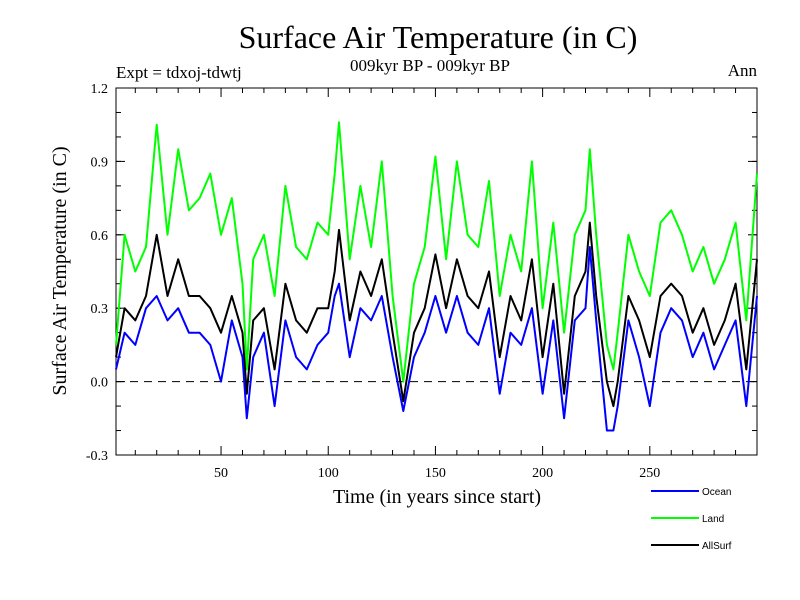 This screenshot has height=600, width=800. What do you see at coordinates (435, 473) in the screenshot?
I see `x-tick-label: 150` at bounding box center [435, 473].